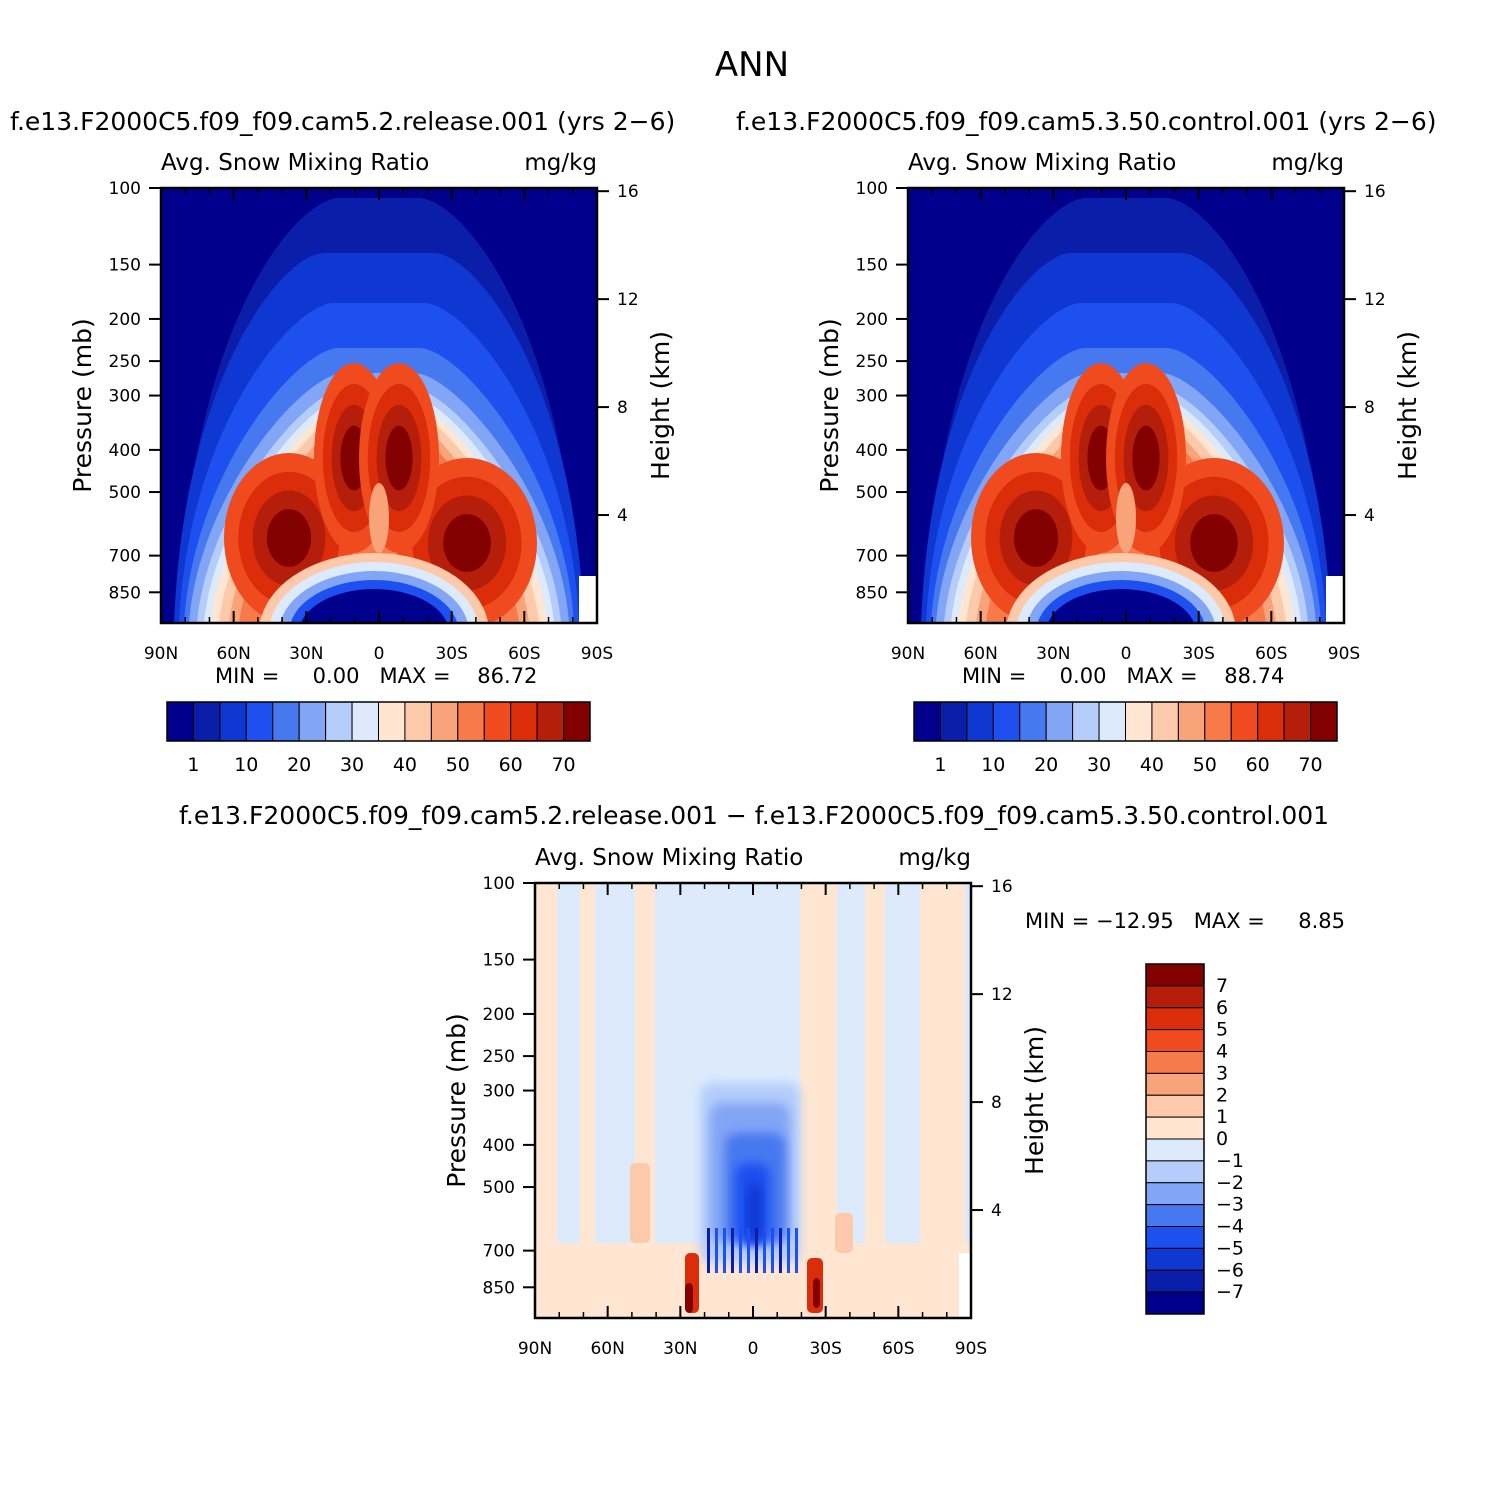 The image size is (1505, 1505). I want to click on colorbar-label: 70, so click(563, 765).